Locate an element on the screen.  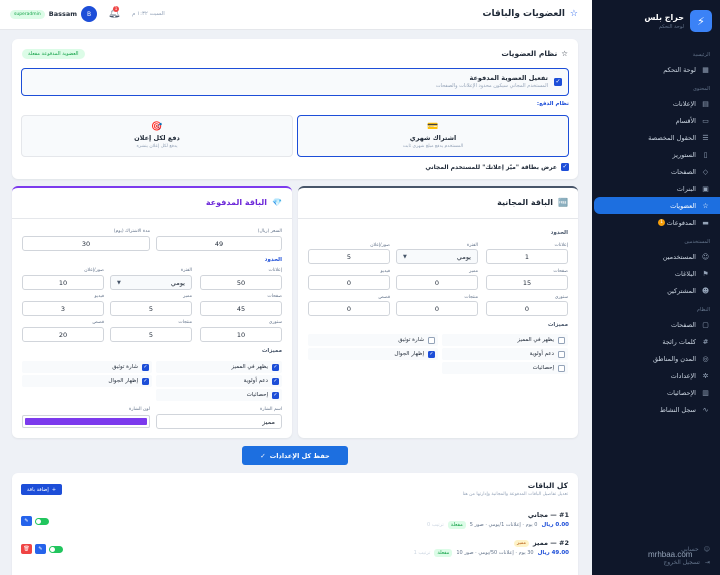
label-featured: مميز is located at coordinates (473, 271).